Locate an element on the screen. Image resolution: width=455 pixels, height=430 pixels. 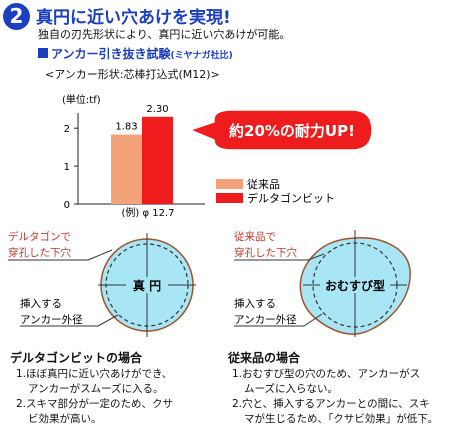
left-anchor-label-2: アンカー外径 is located at coordinates (51, 319).